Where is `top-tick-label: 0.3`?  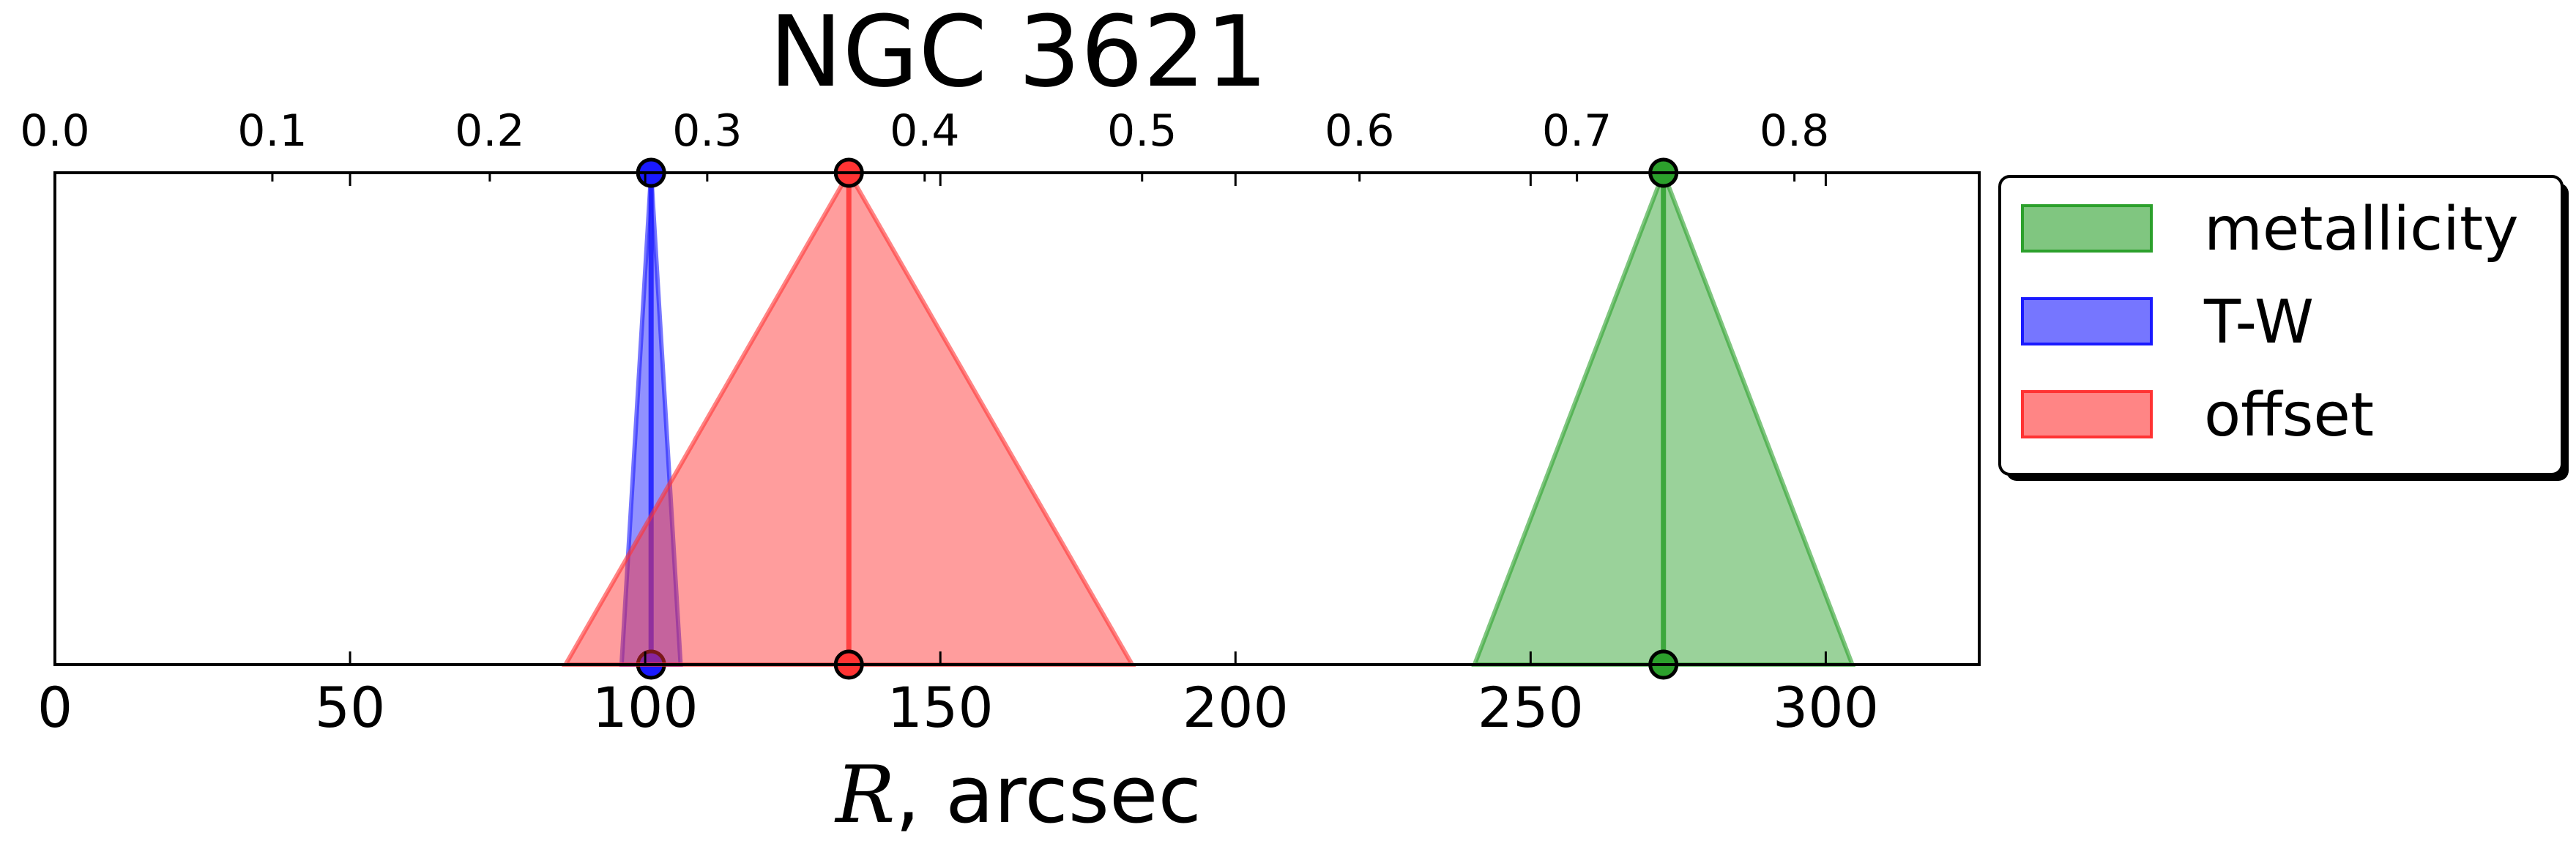 top-tick-label: 0.3 is located at coordinates (707, 131).